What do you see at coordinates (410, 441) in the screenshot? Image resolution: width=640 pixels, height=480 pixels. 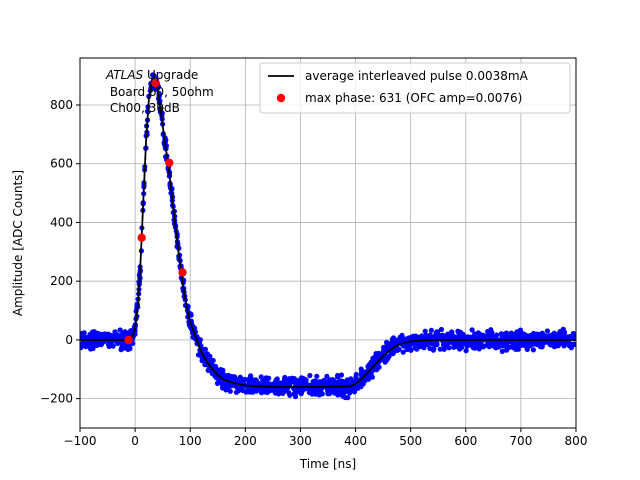 I see `x-tick-label: 500` at bounding box center [410, 441].